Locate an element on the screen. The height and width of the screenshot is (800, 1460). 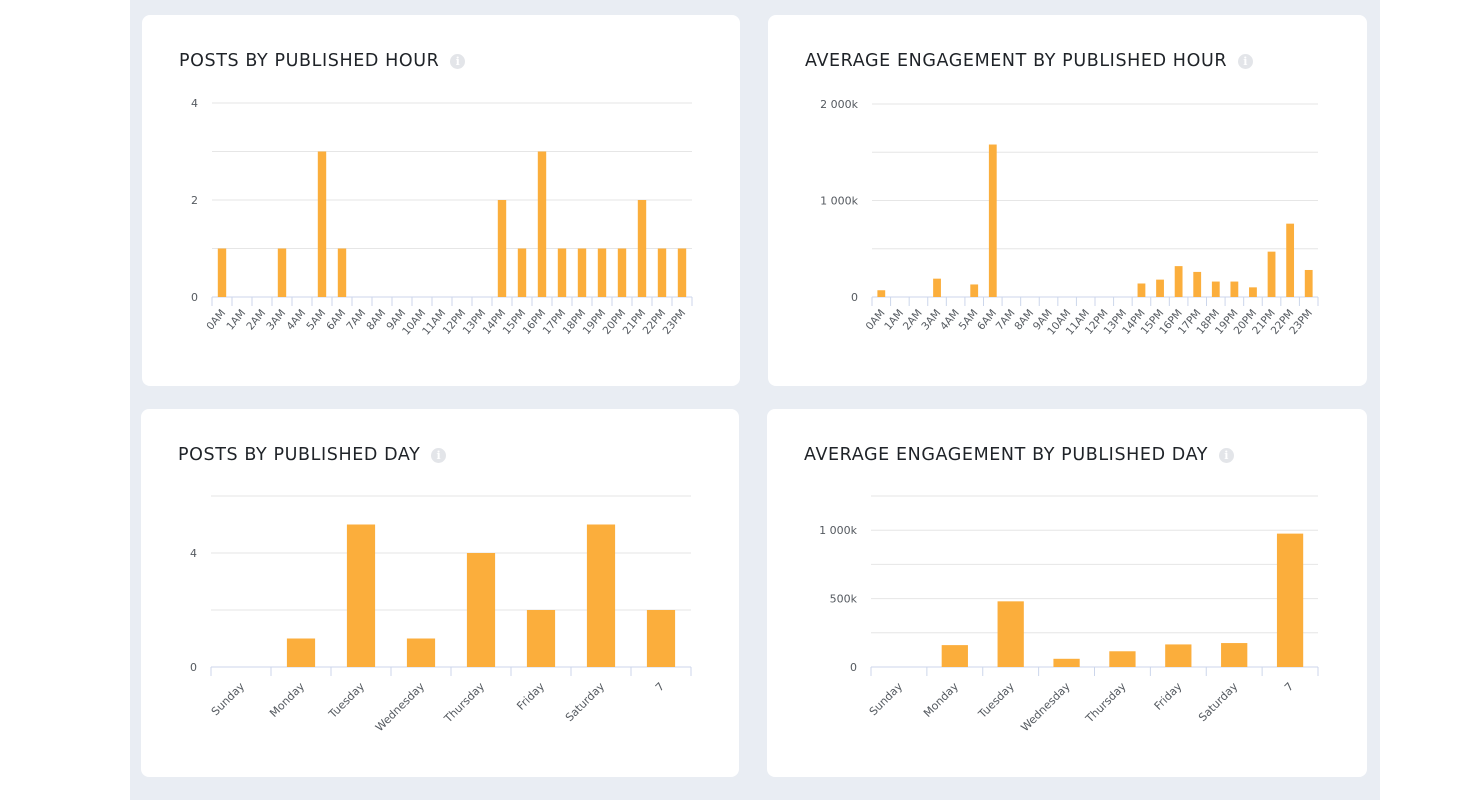
x-tick-label: 23PM is located at coordinates (675, 322).